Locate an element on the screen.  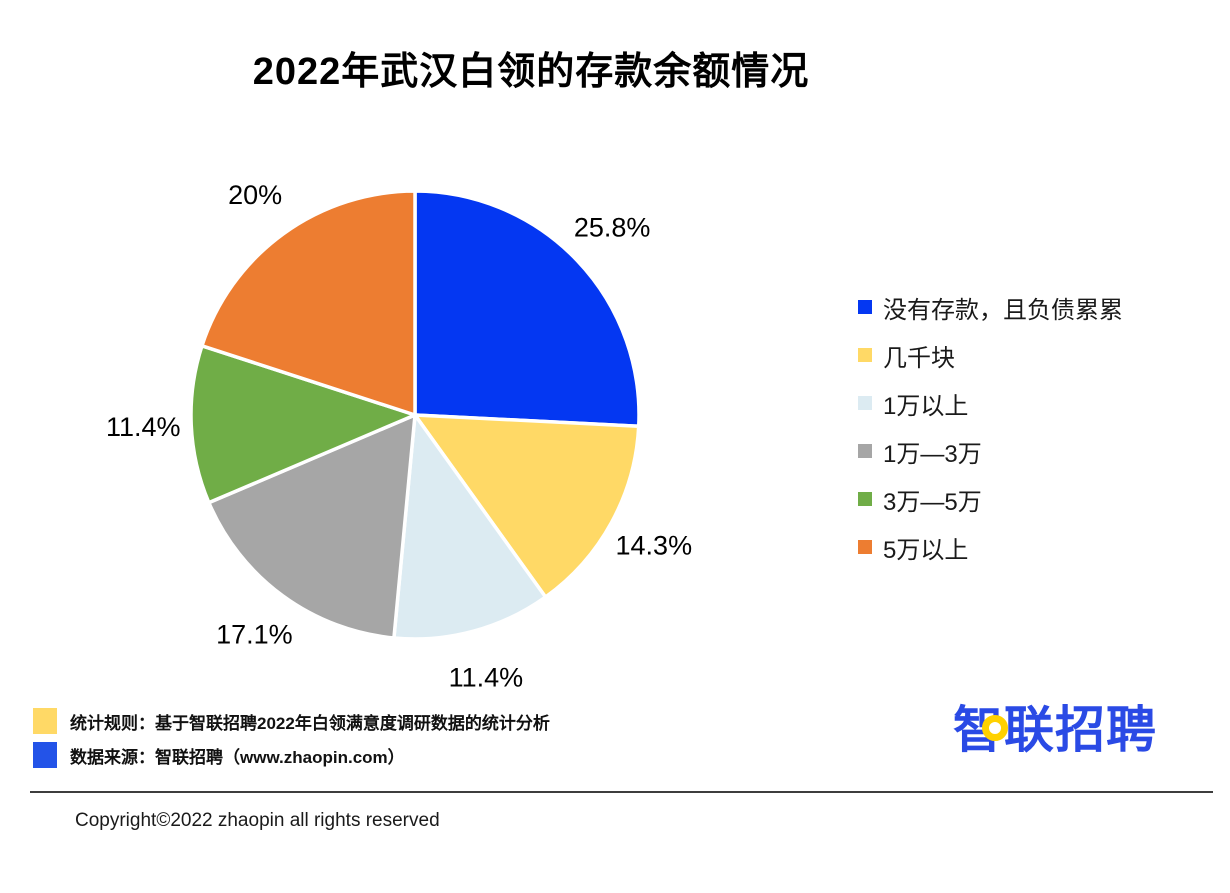
pie-data-label-0: 25.8% is located at coordinates (612, 228).